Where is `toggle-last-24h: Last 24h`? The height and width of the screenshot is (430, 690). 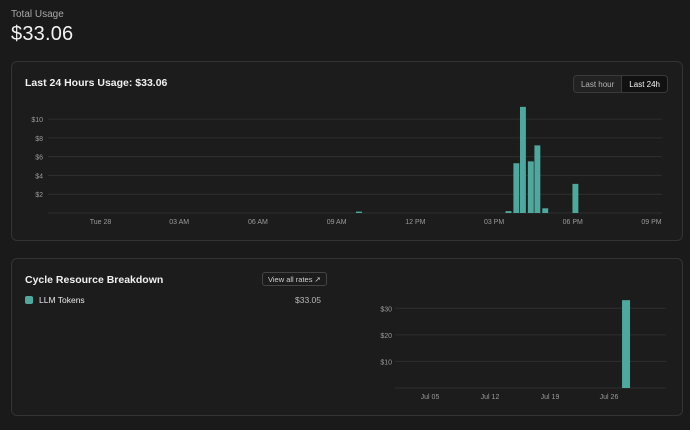
toggle-last-24h: Last 24h is located at coordinates (644, 84).